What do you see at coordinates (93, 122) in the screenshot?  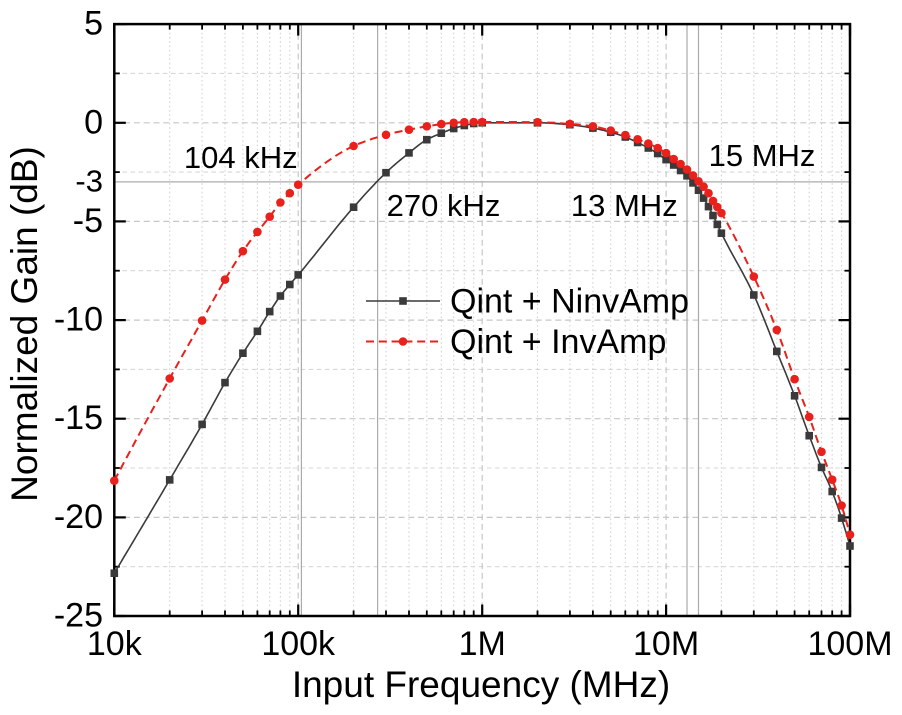 I see `svg-text: 0` at bounding box center [93, 122].